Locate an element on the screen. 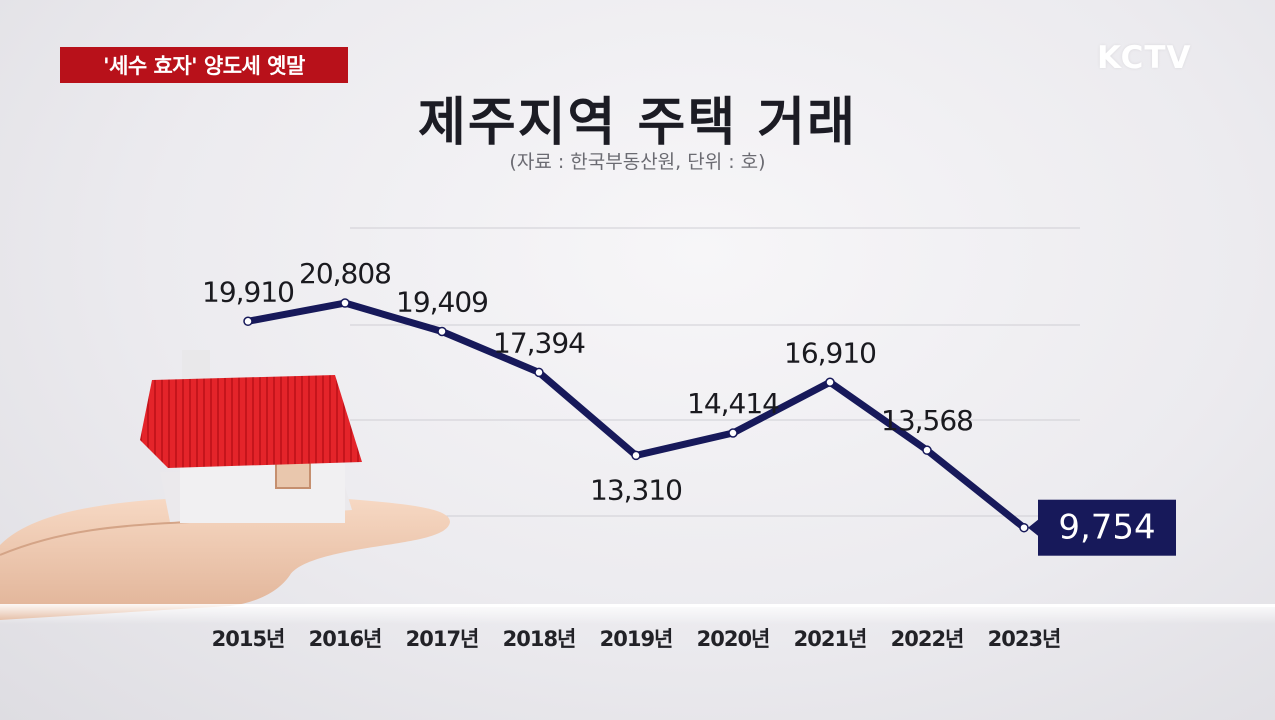  x-tick-label: 2020년 is located at coordinates (733, 639).